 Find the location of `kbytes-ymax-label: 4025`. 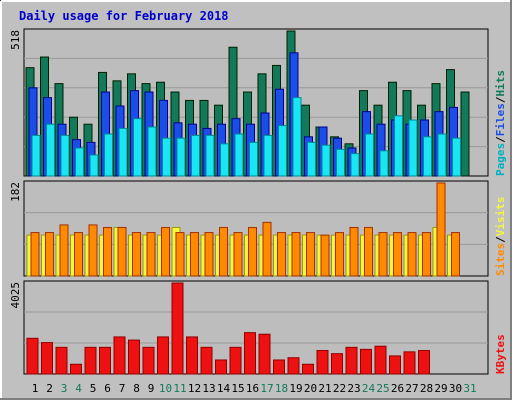

kbytes-ymax-label: 4025 is located at coordinates (15, 295).